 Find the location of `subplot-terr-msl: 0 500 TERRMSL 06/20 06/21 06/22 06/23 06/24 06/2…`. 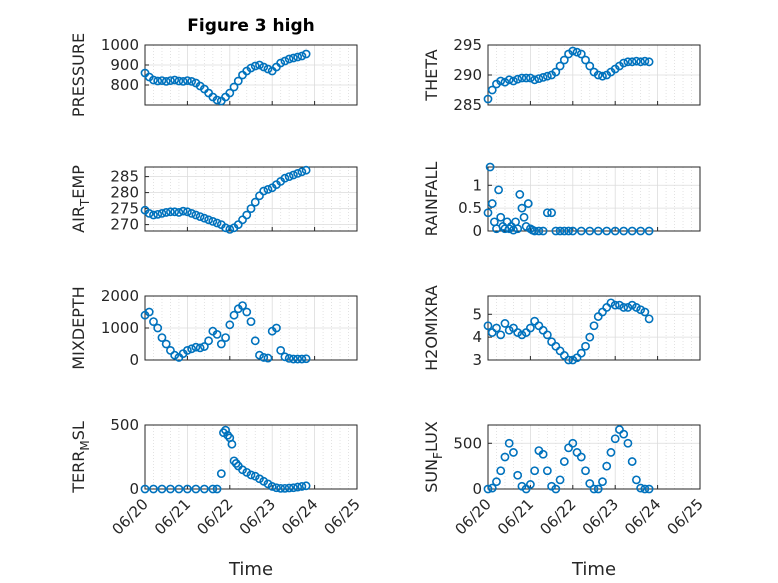

subplot-terr-msl: 0 500 TERRMSL 06/20 06/21 06/22 06/23 06/24 06/2… is located at coordinates (216, 477).